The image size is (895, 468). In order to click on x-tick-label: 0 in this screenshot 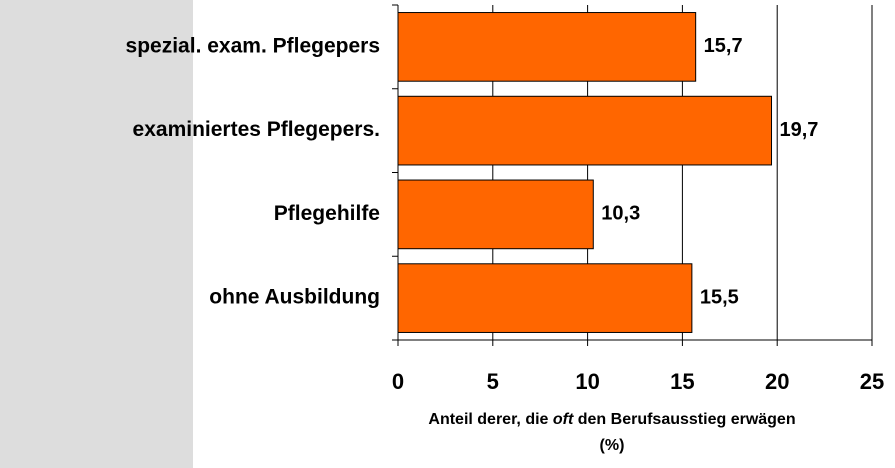, I will do `click(398, 381)`.